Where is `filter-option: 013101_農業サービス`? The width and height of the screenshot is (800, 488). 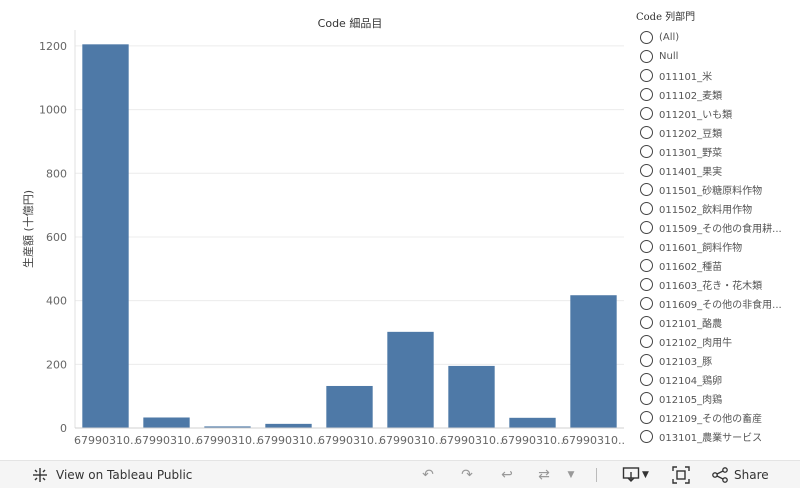 filter-option: 013101_農業サービス is located at coordinates (718, 436).